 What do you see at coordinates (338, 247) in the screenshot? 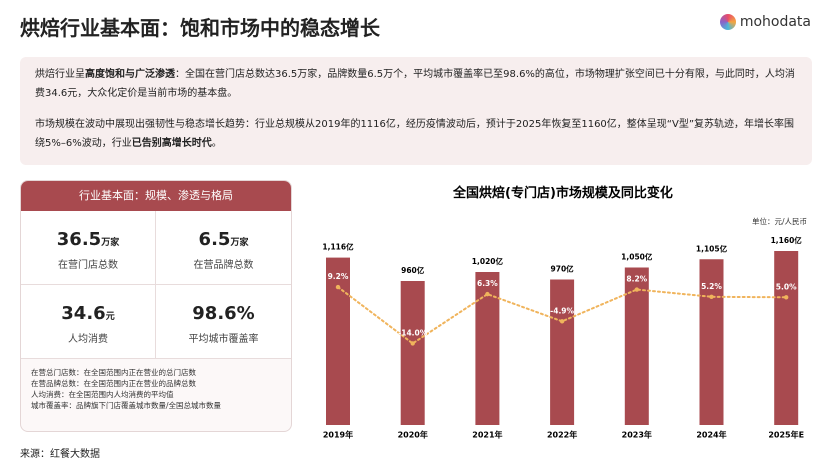
I see `bar-value-label: 1,116亿` at bounding box center [338, 247].